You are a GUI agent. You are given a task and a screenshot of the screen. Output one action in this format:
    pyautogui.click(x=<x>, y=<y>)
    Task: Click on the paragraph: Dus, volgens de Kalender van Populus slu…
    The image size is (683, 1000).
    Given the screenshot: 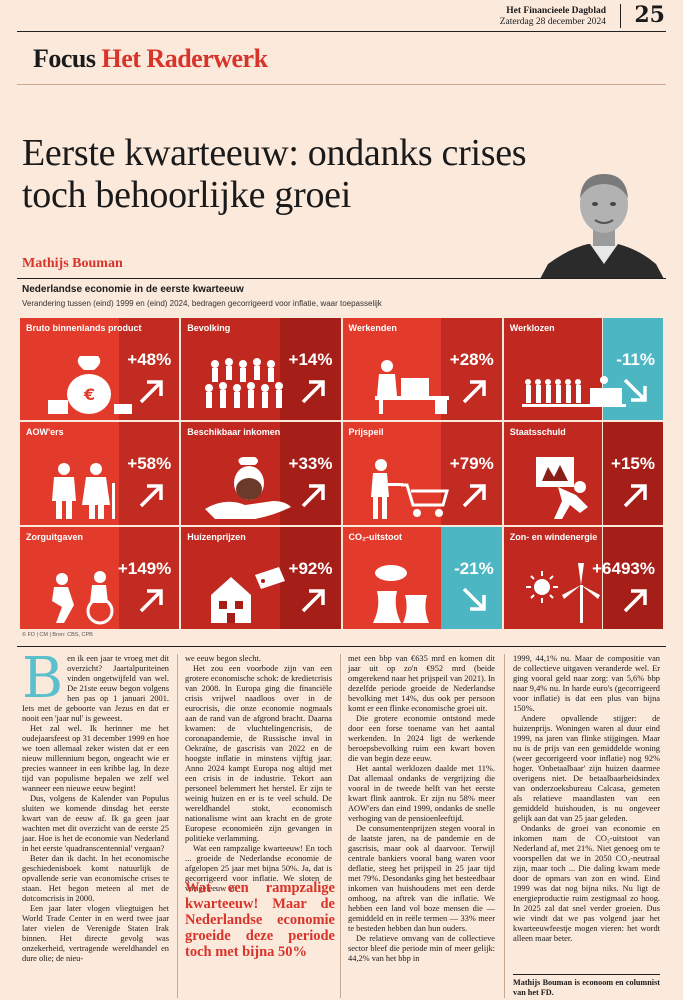 What is the action you would take?
    pyautogui.click(x=95, y=823)
    